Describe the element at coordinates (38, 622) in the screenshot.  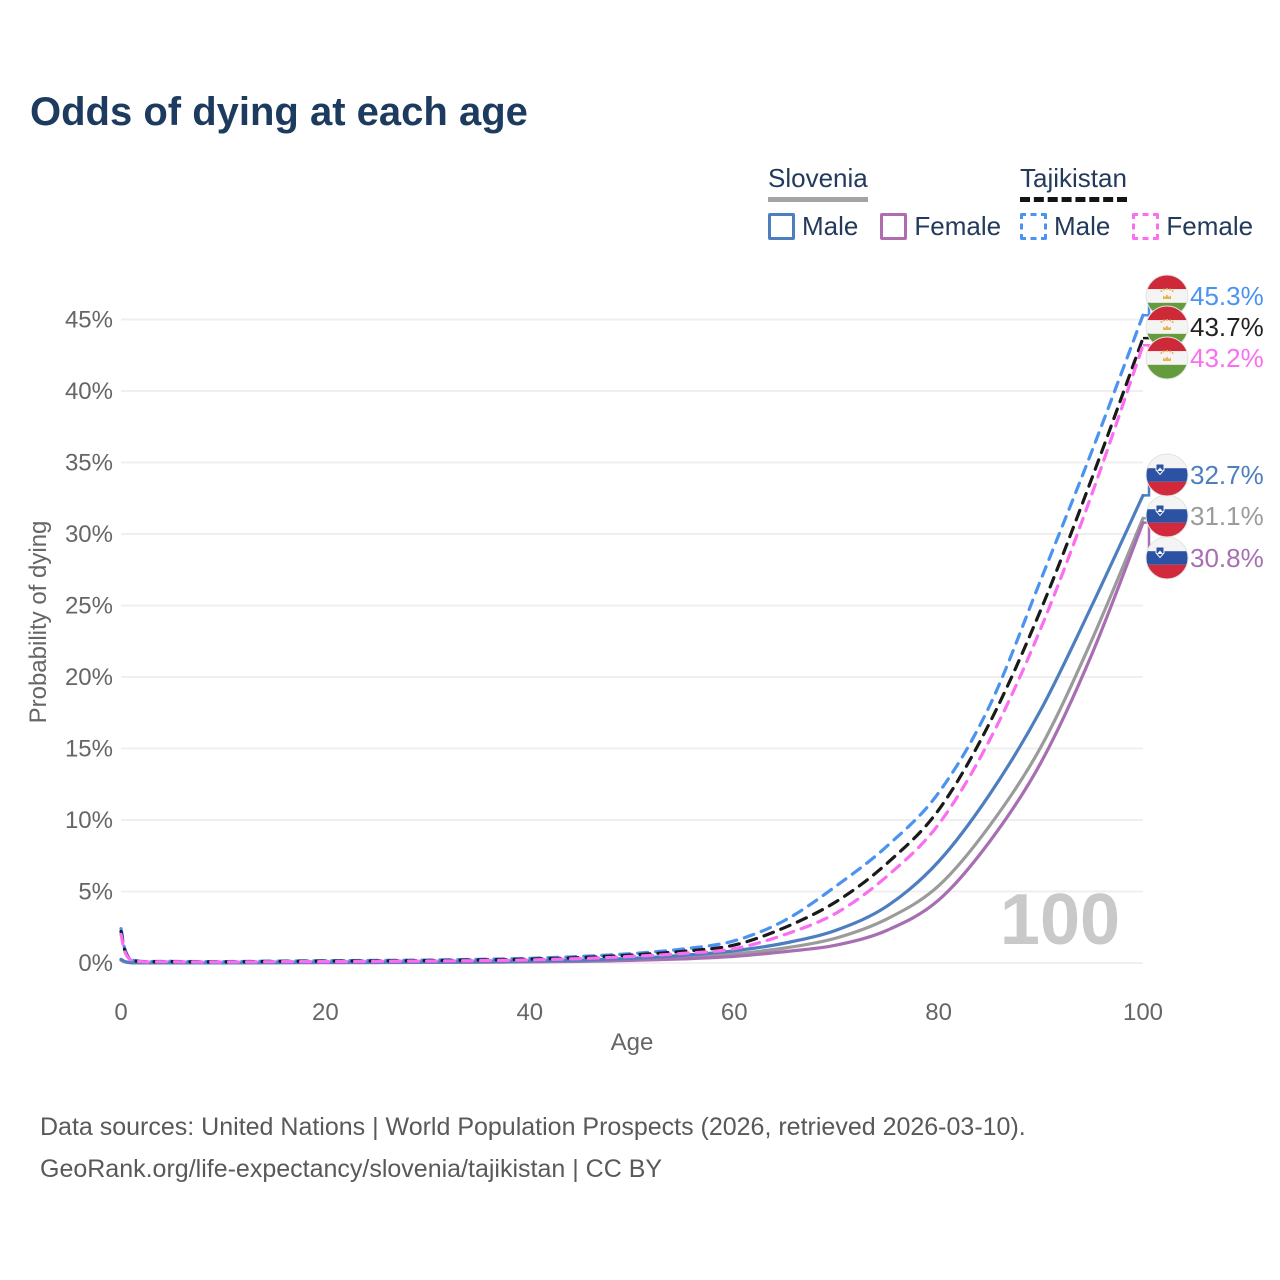
I see `y-axis-title: Probability of dying` at that location.